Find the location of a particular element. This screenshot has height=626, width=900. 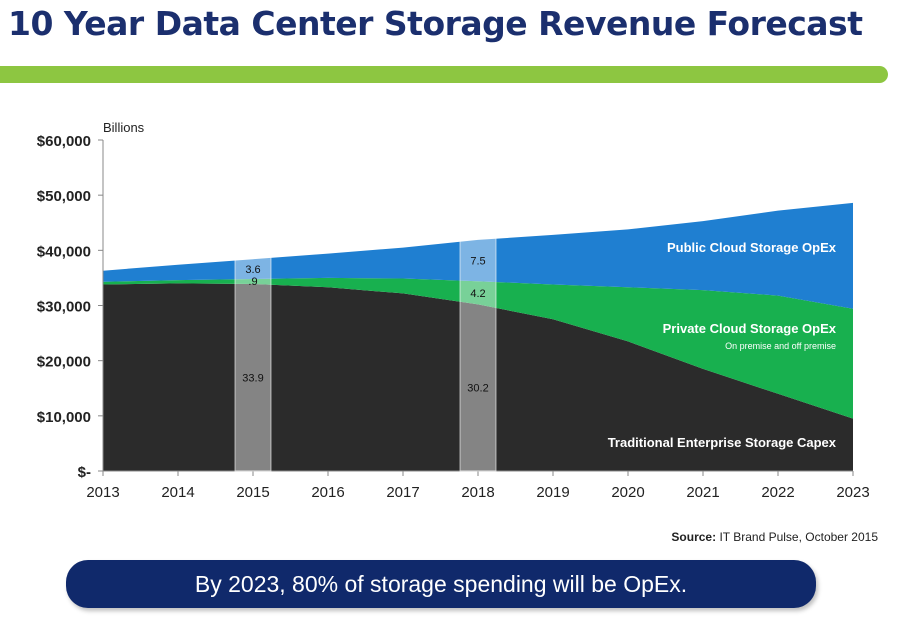

y-tick-label: $20,000 is located at coordinates (64, 362).